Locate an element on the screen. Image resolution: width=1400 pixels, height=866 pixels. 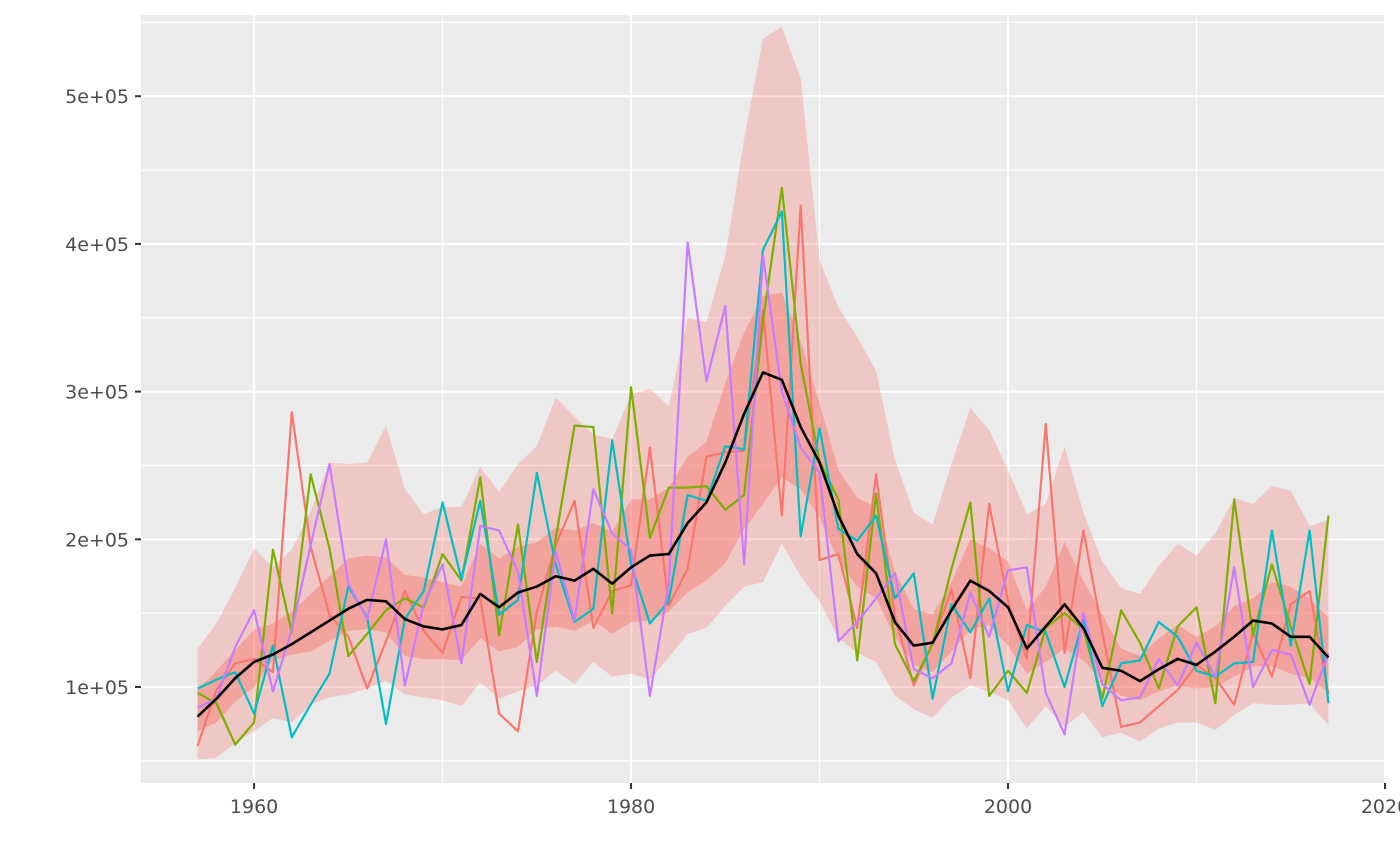
x-axis-tick-labels: 1960 1980 2000 2020 is located at coordinates (815, 807).